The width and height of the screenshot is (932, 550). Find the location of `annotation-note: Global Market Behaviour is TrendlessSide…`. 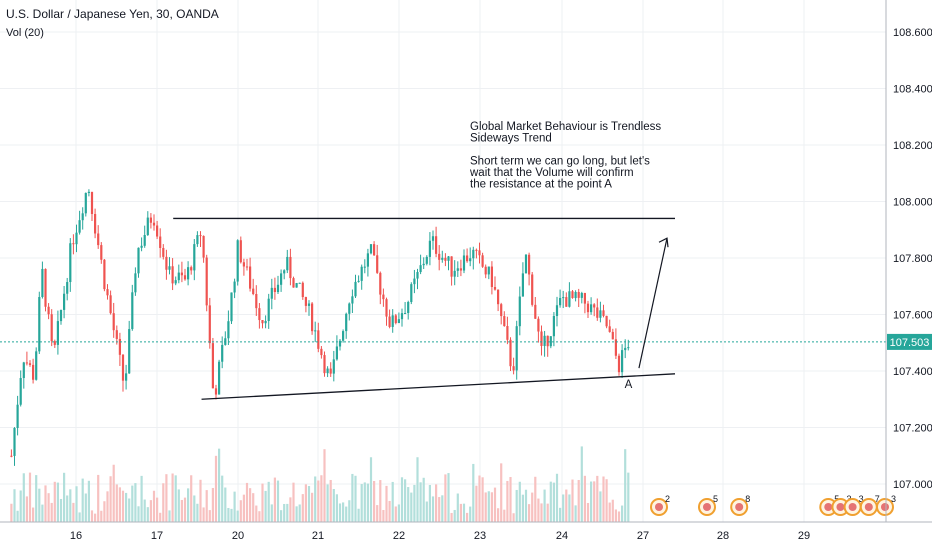

annotation-note: Global Market Behaviour is TrendlessSide… is located at coordinates (565, 156).